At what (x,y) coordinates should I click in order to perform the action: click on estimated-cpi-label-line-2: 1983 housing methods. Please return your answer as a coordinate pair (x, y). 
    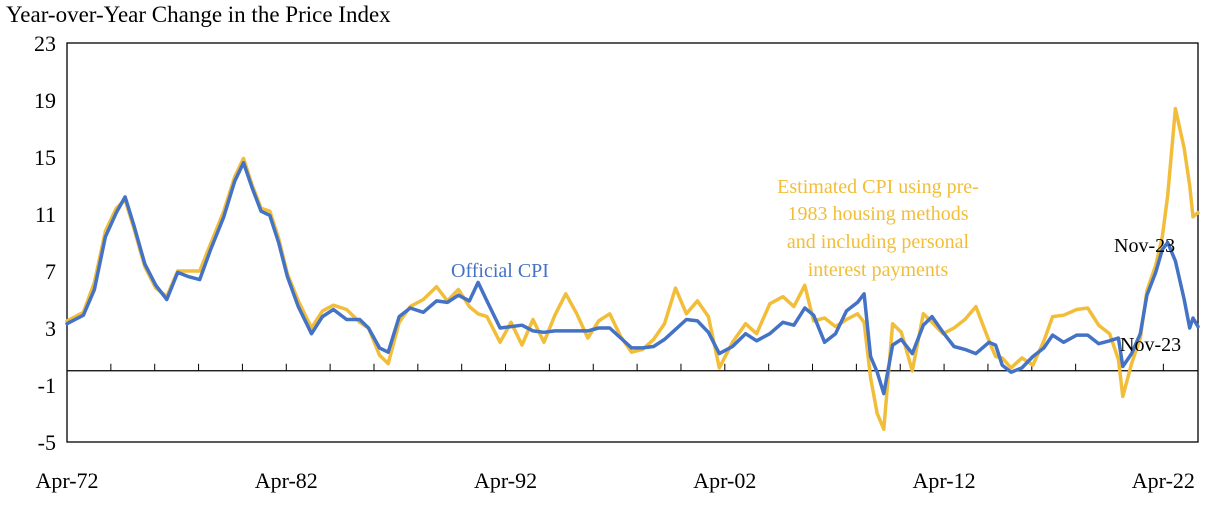
    Looking at the image, I should click on (877, 214).